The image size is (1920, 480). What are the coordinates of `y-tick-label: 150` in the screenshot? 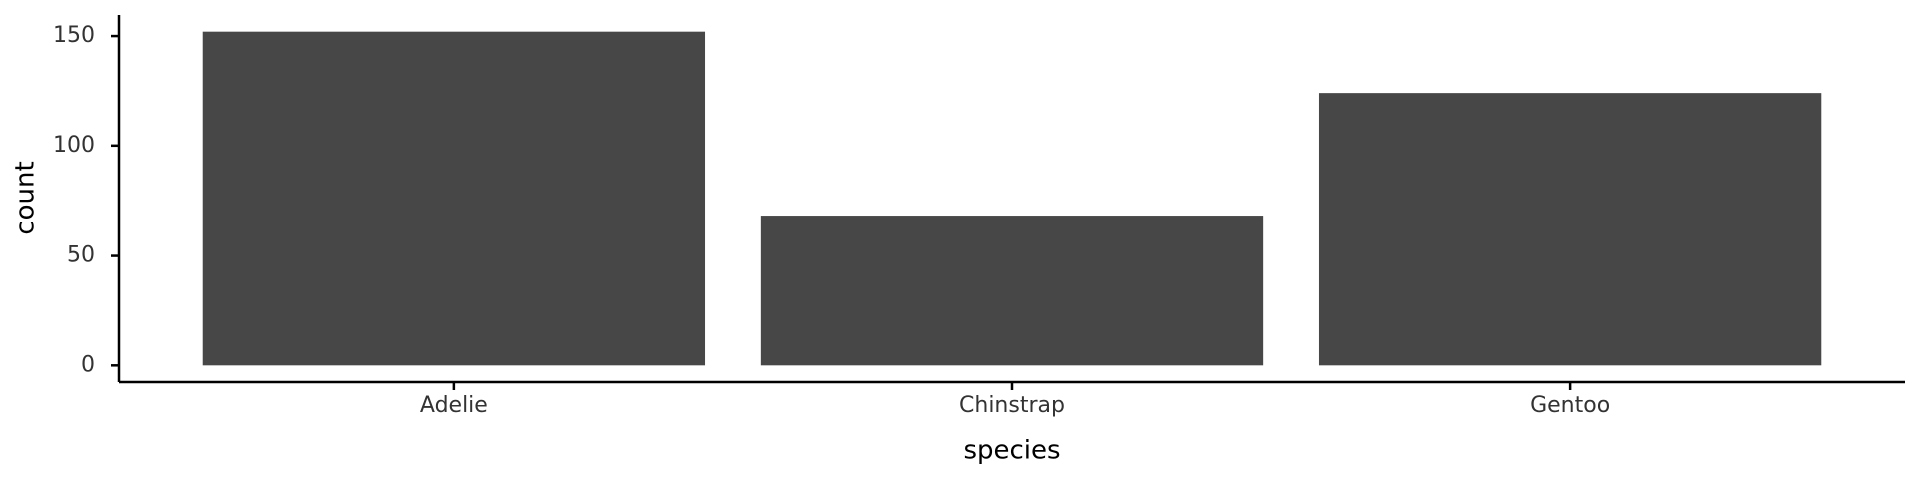 It's located at (74, 35).